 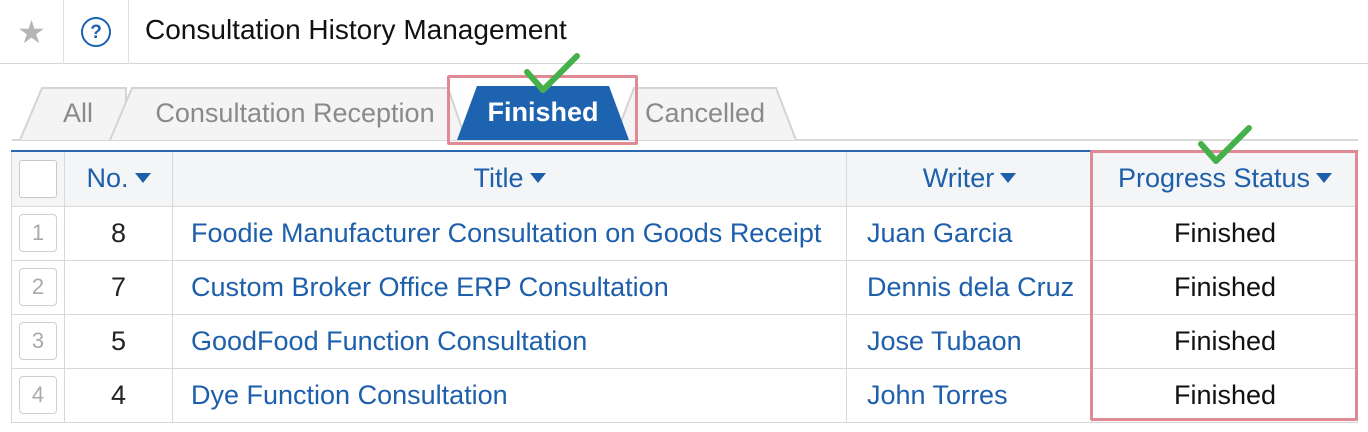 I want to click on tab-label: Consultation Reception, so click(x=295, y=112).